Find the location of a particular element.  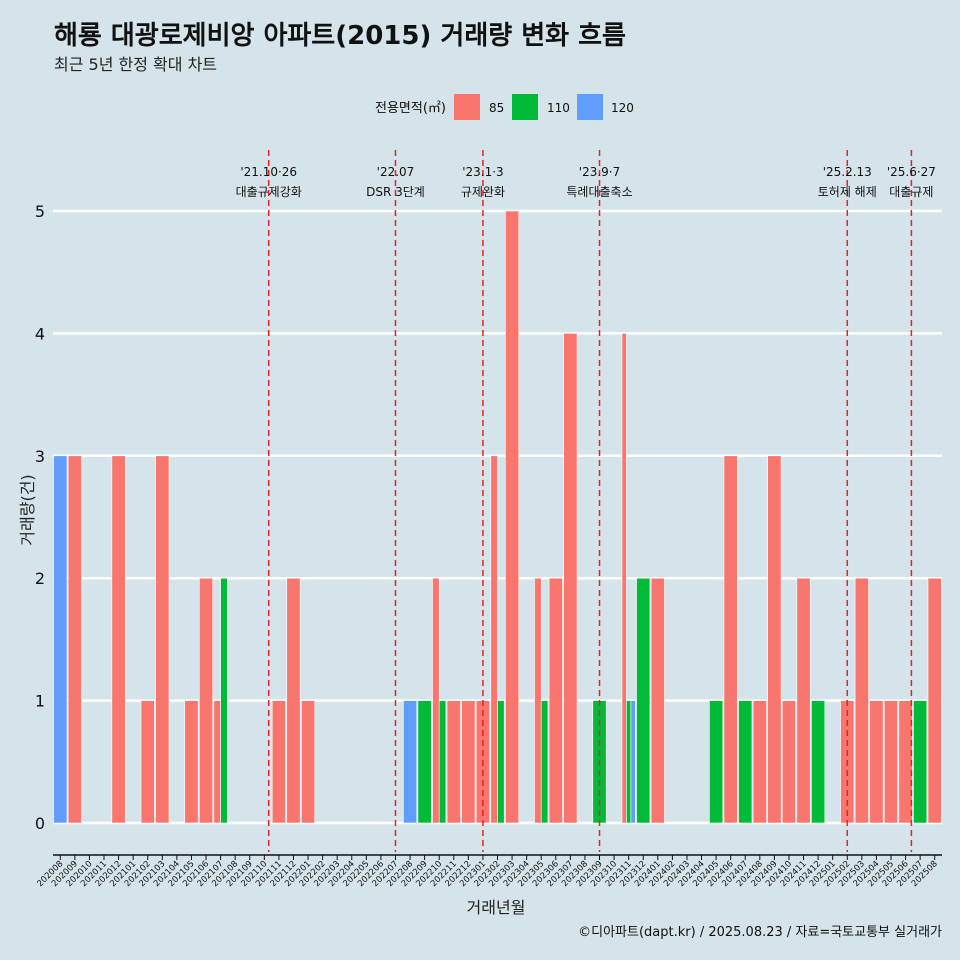

event-date-label: '23.1·3 is located at coordinates (482, 172).